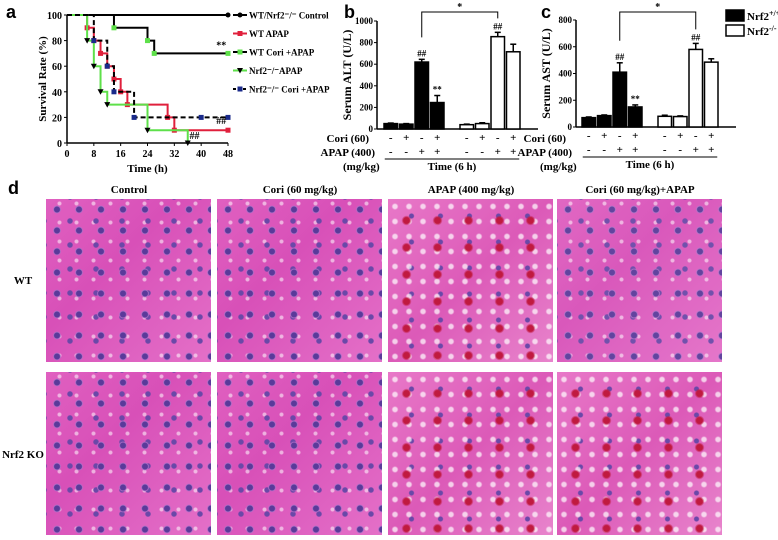 Image resolution: width=778 pixels, height=540 pixels. Describe the element at coordinates (13, 188) in the screenshot. I see `panel-label-d: d` at that location.